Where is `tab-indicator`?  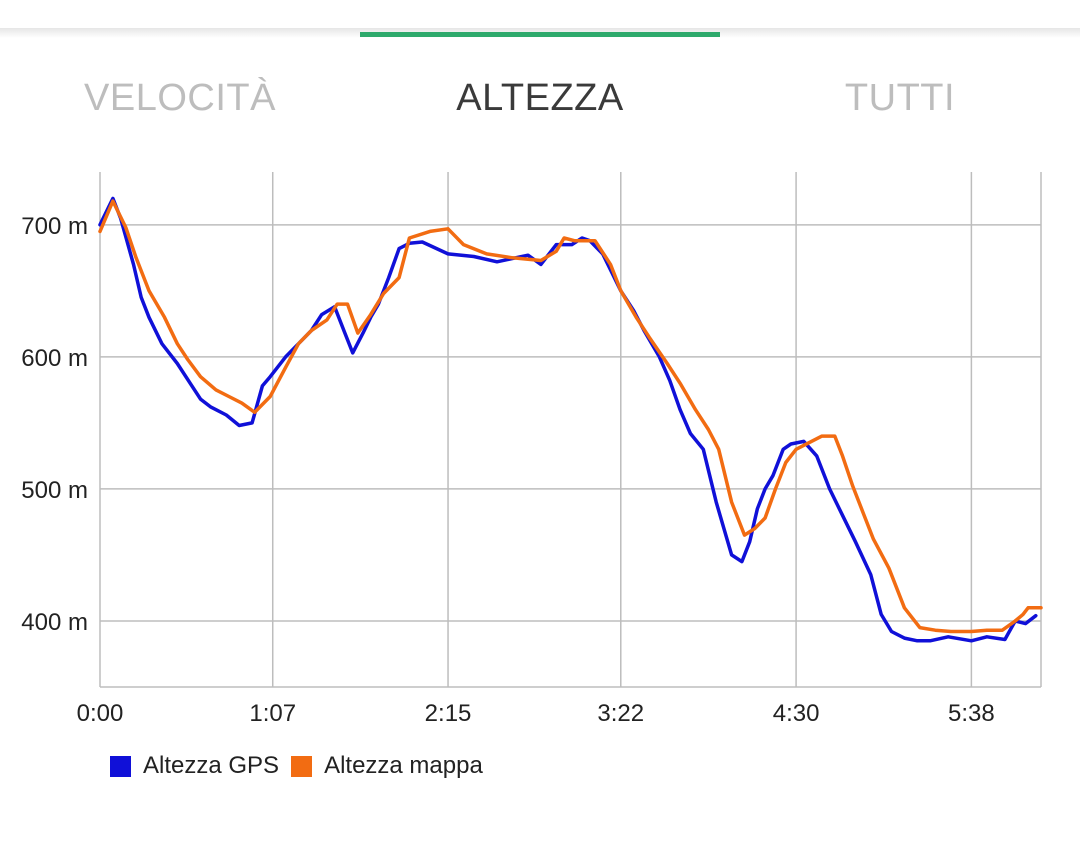 tab-indicator is located at coordinates (540, 34).